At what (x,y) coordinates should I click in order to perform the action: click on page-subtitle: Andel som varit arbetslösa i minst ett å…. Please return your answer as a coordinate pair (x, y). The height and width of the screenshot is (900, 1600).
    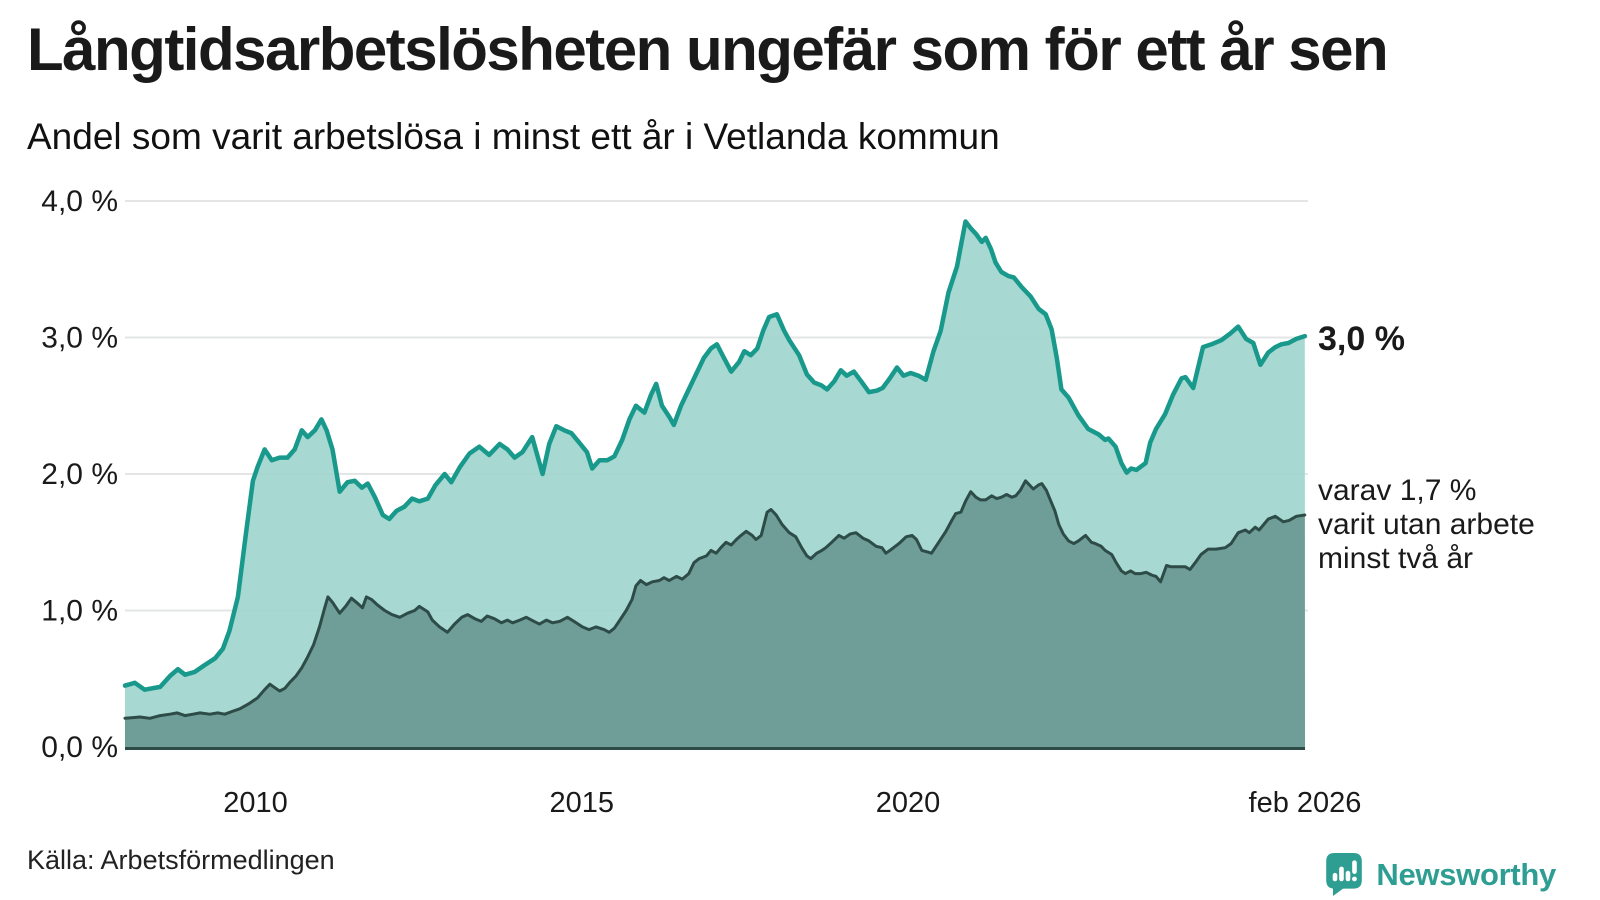
    Looking at the image, I should click on (513, 136).